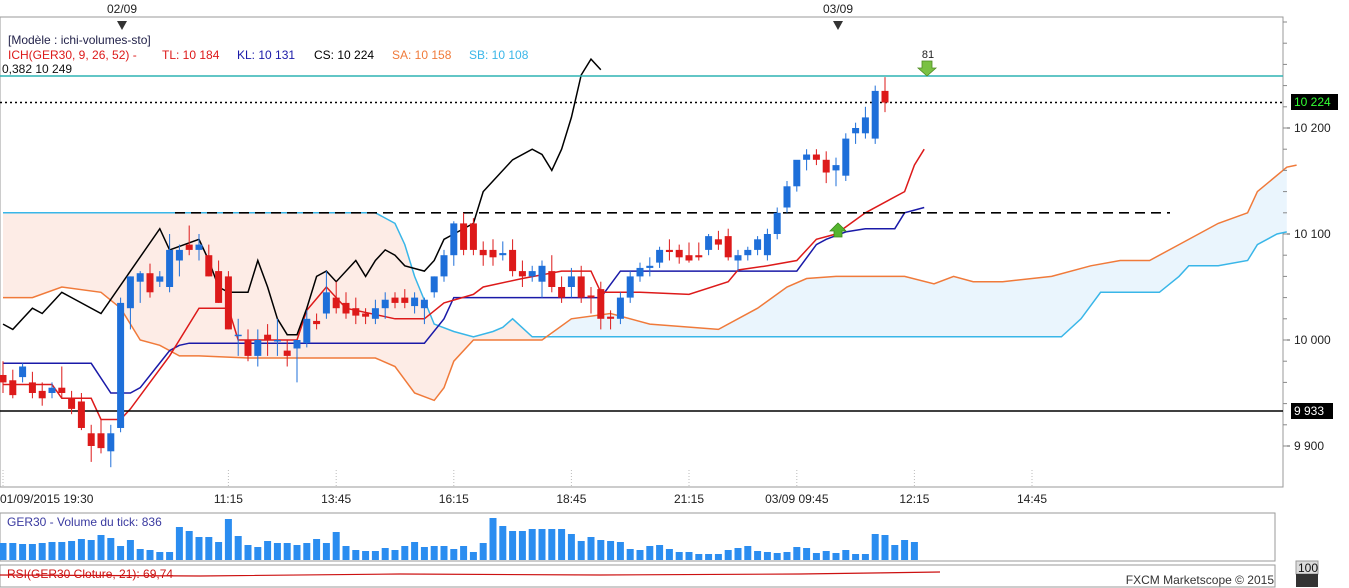 This screenshot has width=1349, height=588. Describe the element at coordinates (179, 255) in the screenshot. I see `candle-body` at that location.